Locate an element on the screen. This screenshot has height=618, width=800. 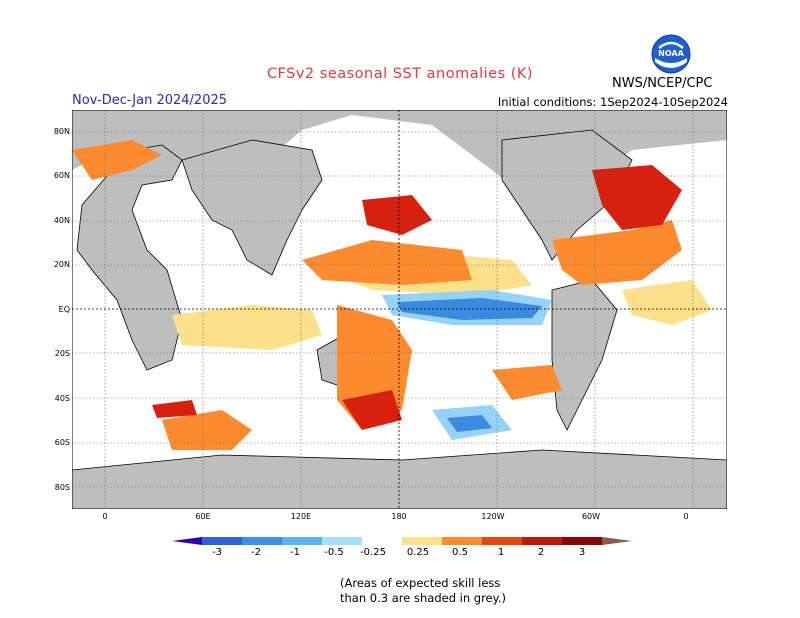
skill-footnote-line2: than 0.3 are shaded in grey.) is located at coordinates (423, 598).